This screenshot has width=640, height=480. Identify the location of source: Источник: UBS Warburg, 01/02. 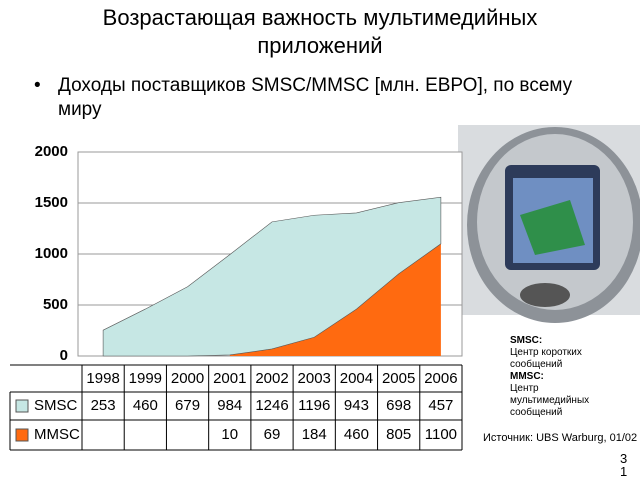
(560, 438).